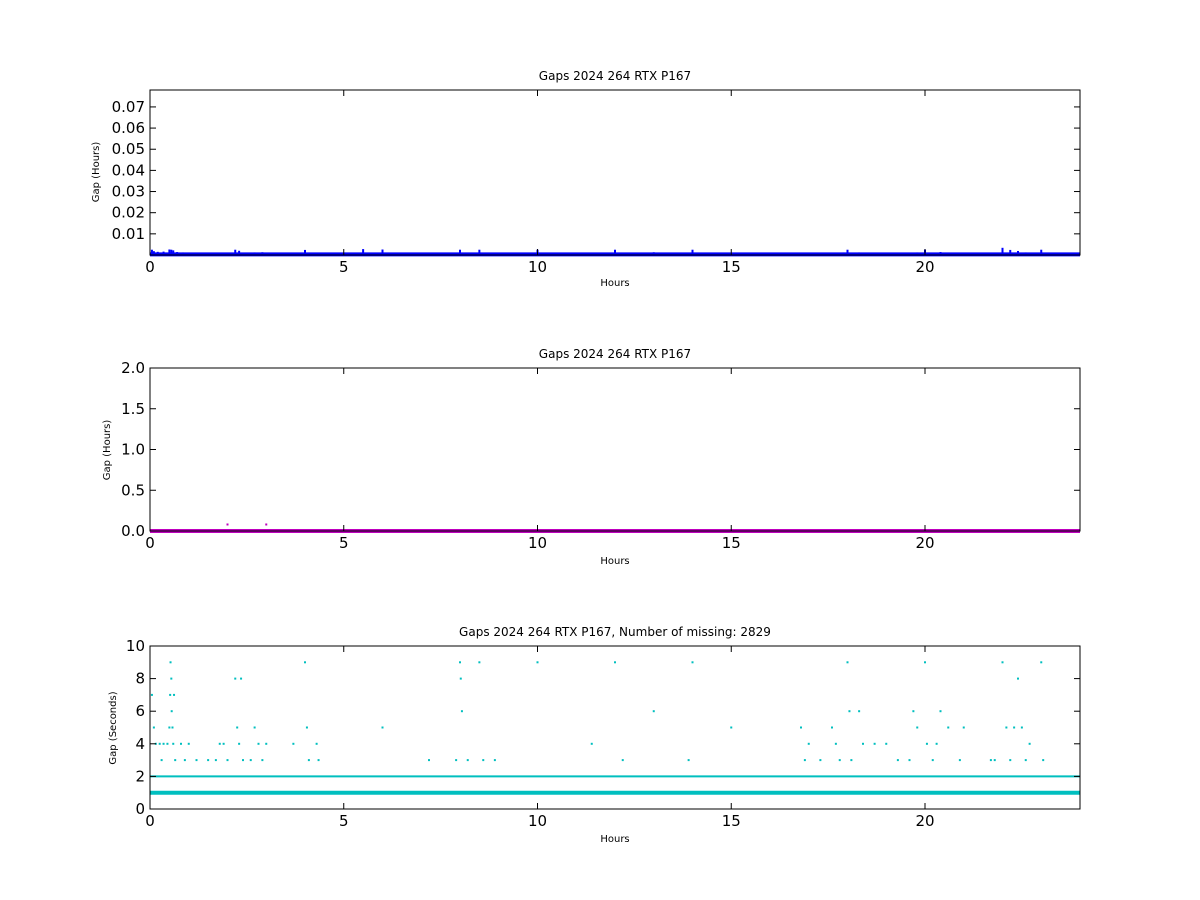  Describe the element at coordinates (135, 646) in the screenshot. I see `y-tick-label: 10` at that location.